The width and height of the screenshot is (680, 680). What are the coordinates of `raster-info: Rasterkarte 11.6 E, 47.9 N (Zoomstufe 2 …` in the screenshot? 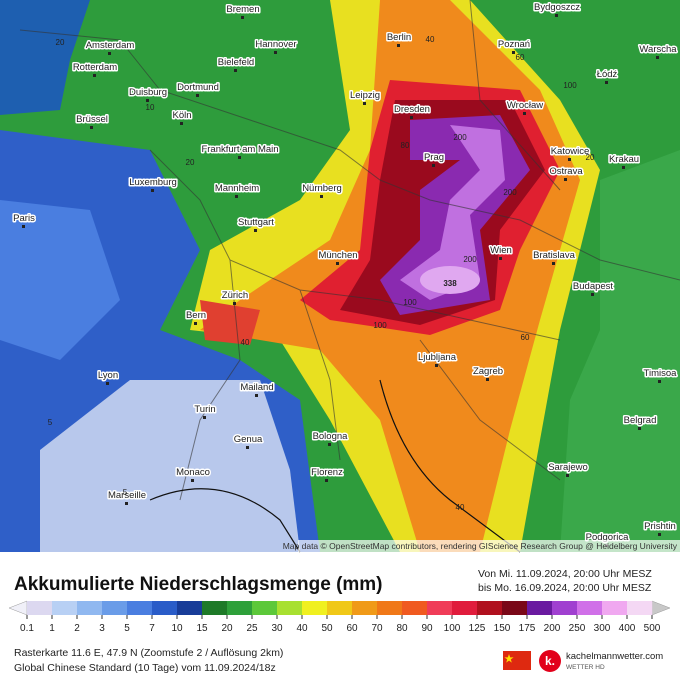 It's located at (148, 653).